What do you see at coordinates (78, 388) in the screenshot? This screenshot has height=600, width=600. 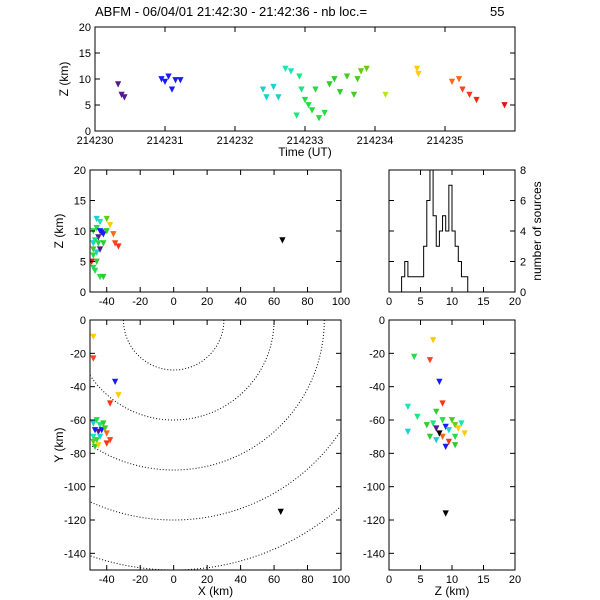 I see `y-tick-label: -40` at bounding box center [78, 388].